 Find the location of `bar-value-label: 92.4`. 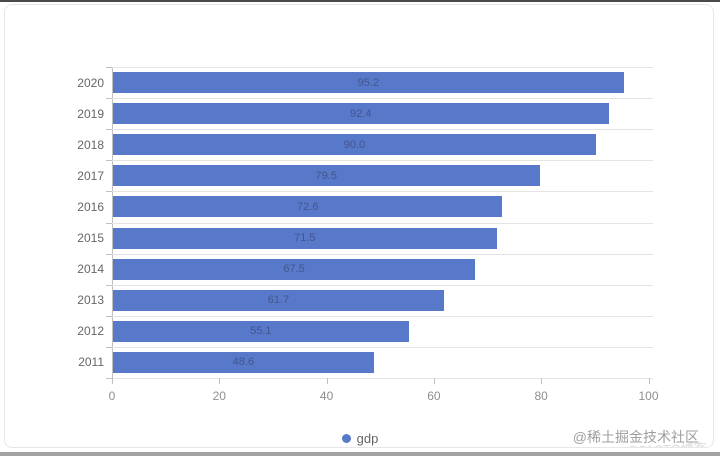

bar-value-label: 92.4 is located at coordinates (361, 113).